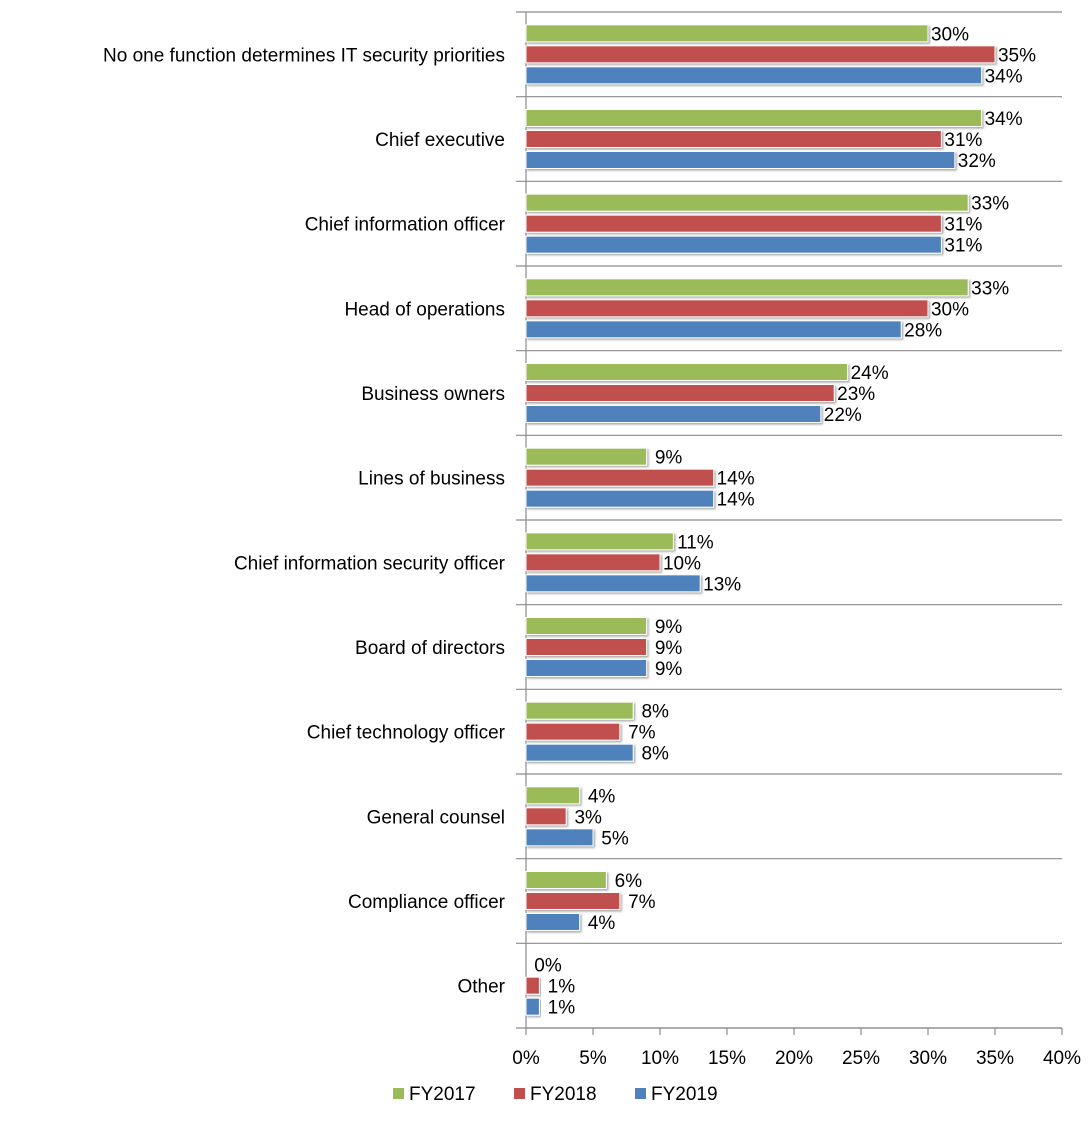 Image resolution: width=1090 pixels, height=1123 pixels. Describe the element at coordinates (669, 648) in the screenshot. I see `data-label-fy2018: 9%` at that location.